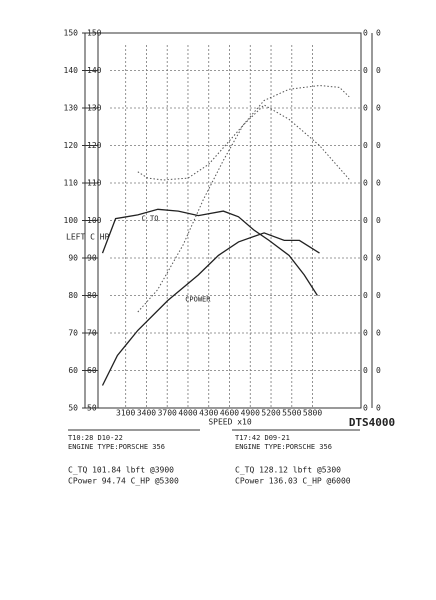 The width and height of the screenshot is (436, 600). I want to click on run-time: T17:42 D09-21, so click(262, 438).